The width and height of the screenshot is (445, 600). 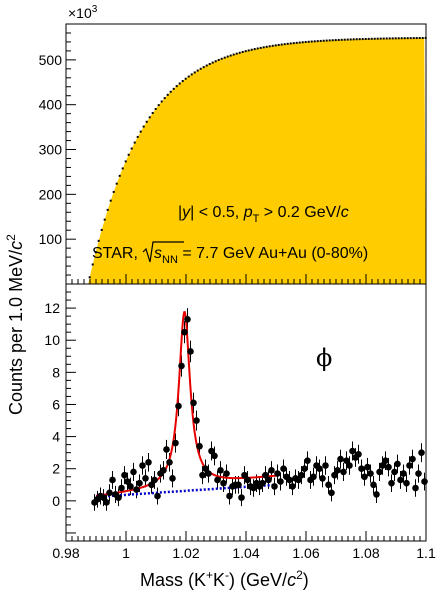 What do you see at coordinates (115, 253) in the screenshot?
I see `experiment-text-star: STAR,` at bounding box center [115, 253].